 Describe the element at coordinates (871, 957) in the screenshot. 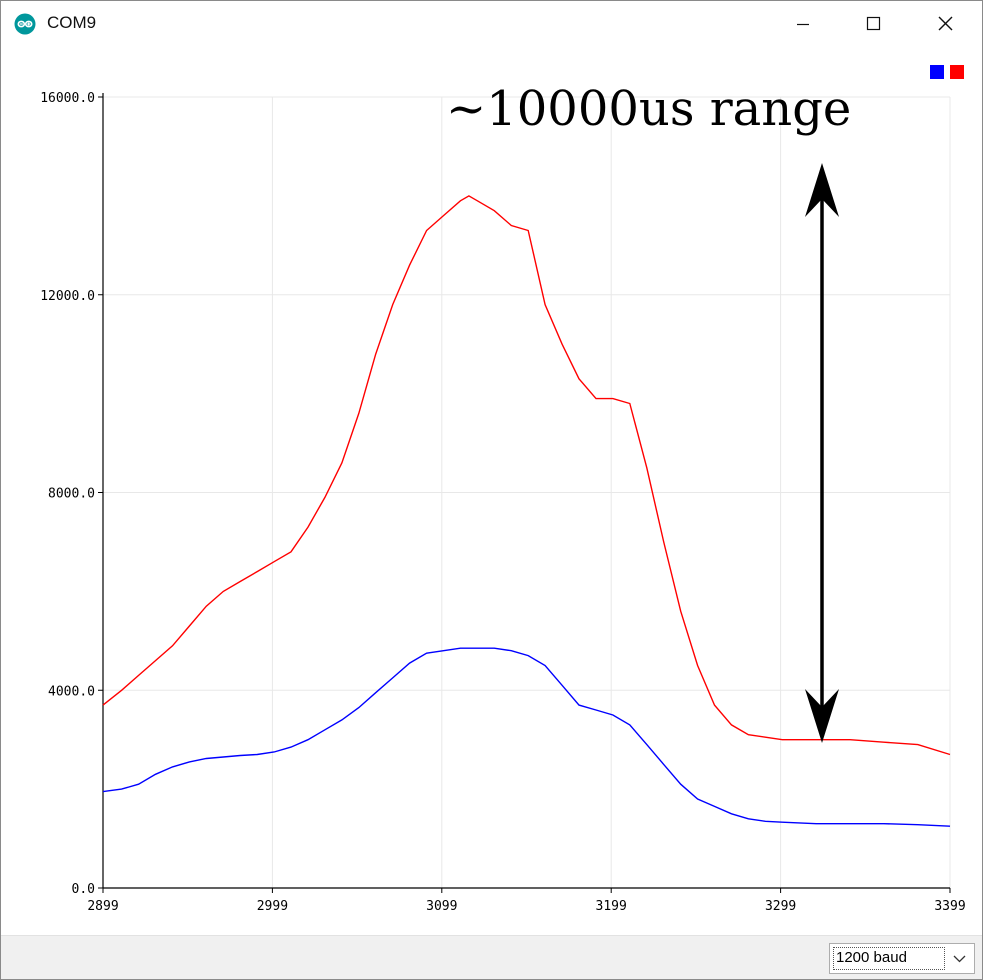

I see `baud-rate-value: 1200 baud` at that location.